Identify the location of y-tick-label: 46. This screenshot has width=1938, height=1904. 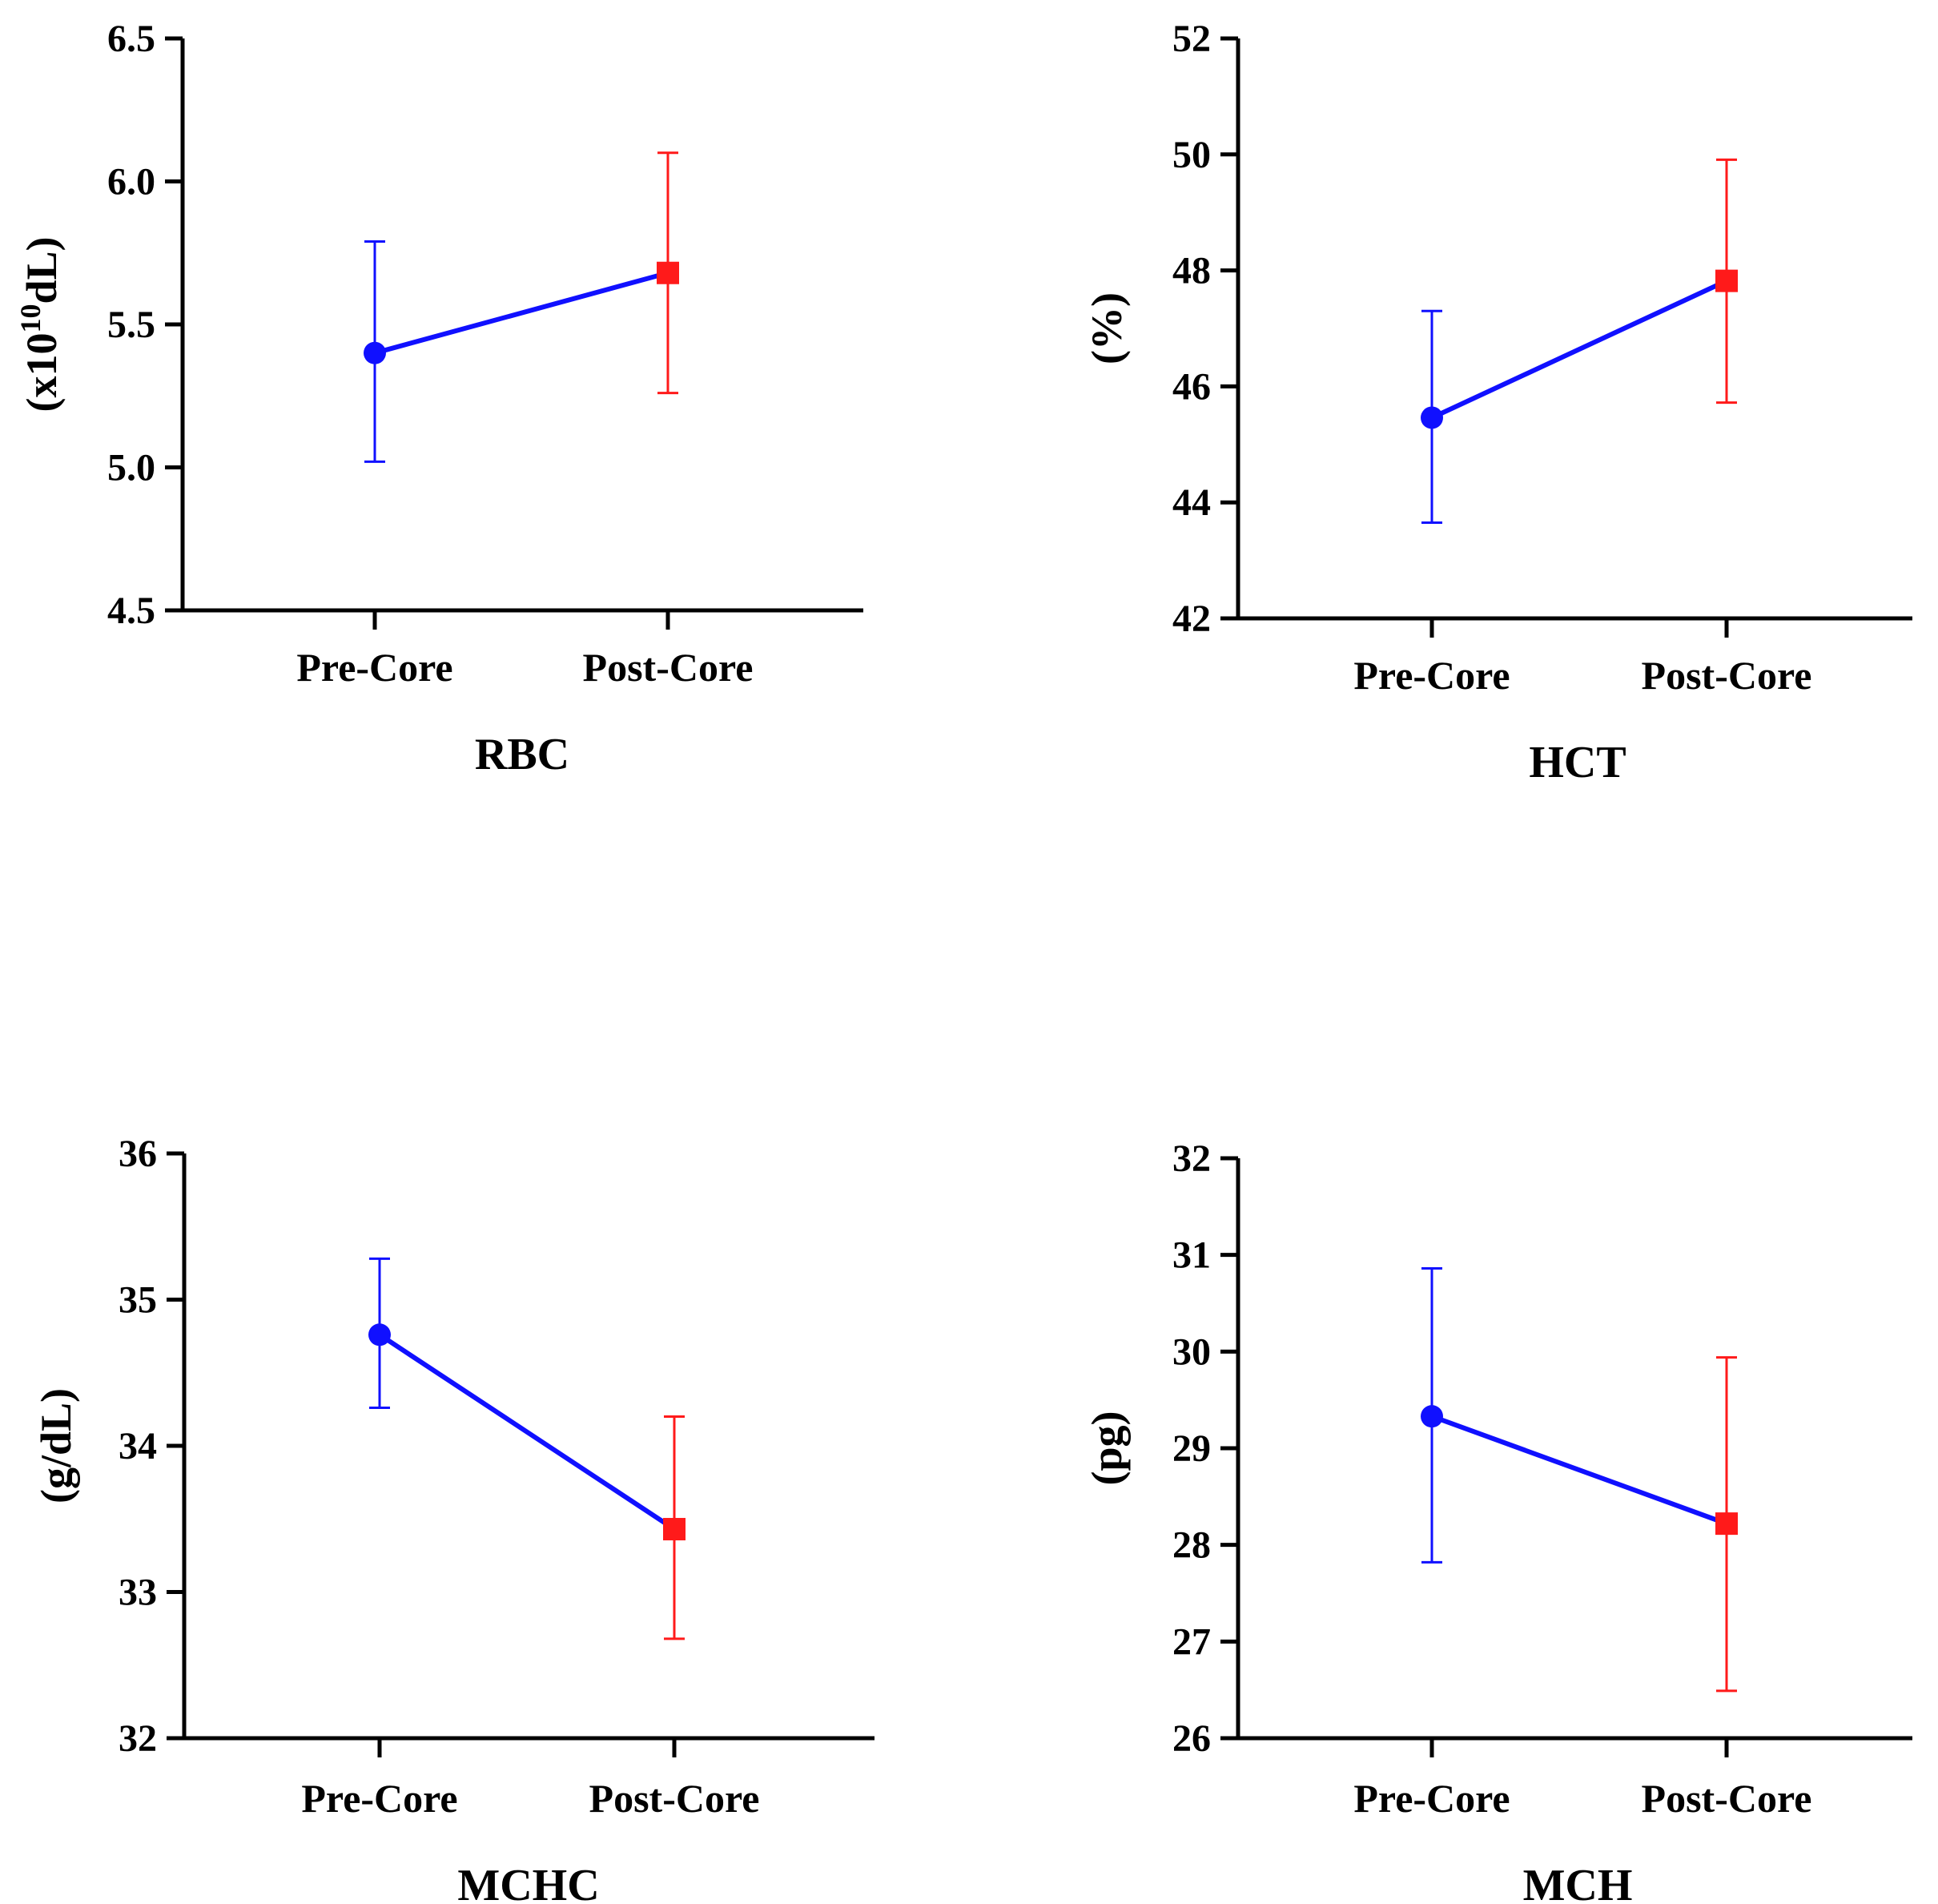
(1191, 386).